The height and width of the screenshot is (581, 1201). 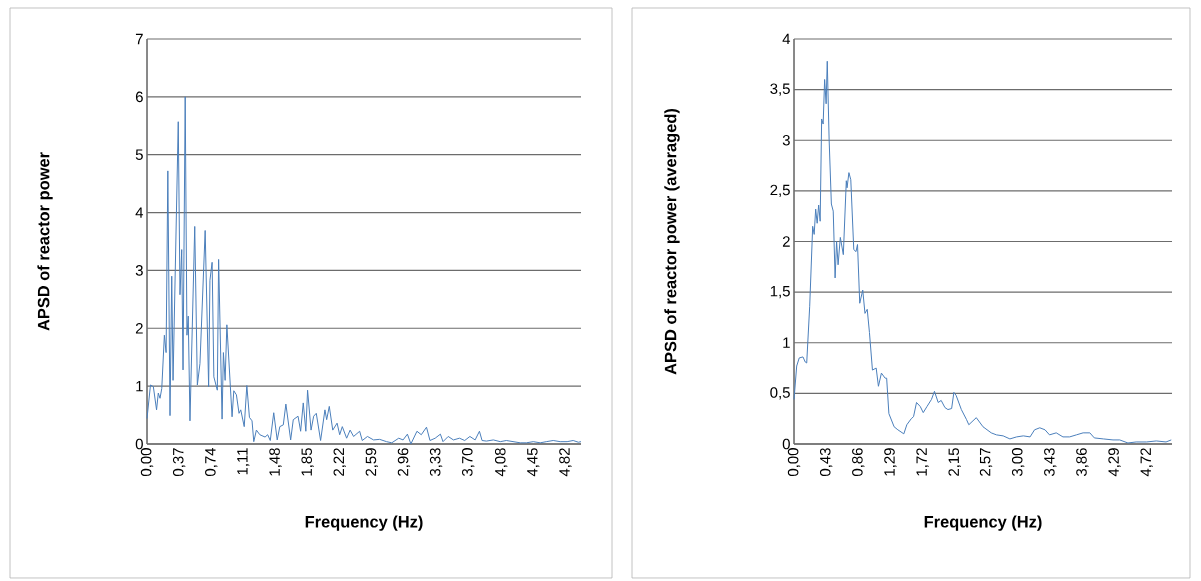 What do you see at coordinates (780, 89) in the screenshot?
I see `y-tick-label: 3,5` at bounding box center [780, 89].